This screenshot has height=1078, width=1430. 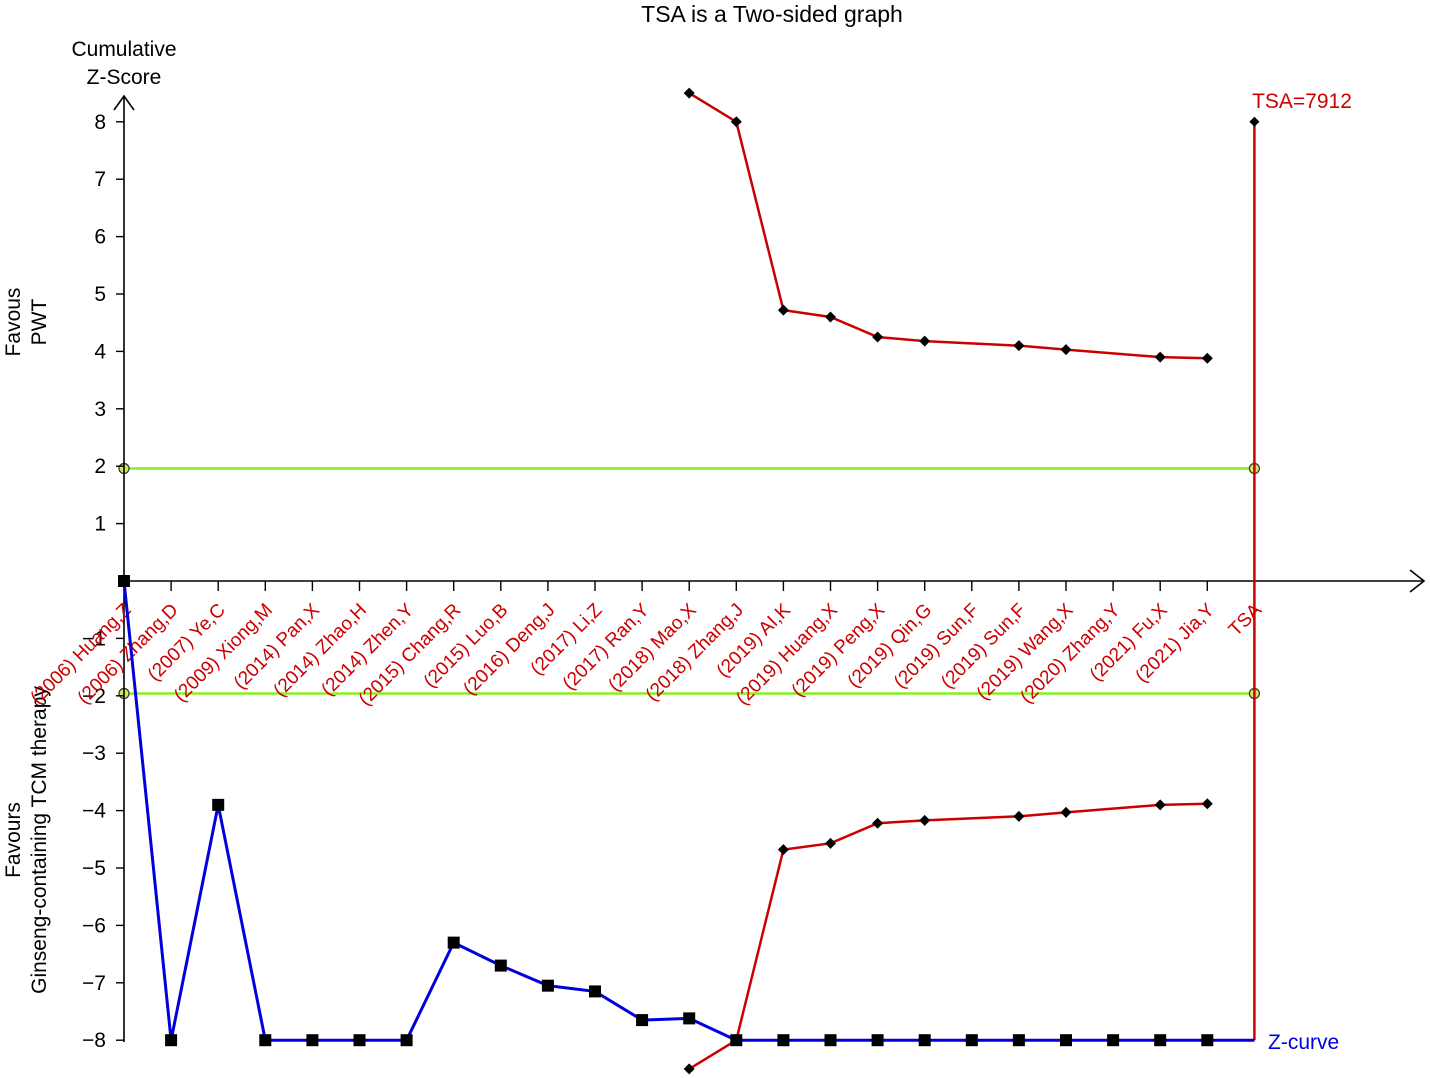 What do you see at coordinates (94, 1040) in the screenshot?
I see `y-tick-label: −8` at bounding box center [94, 1040].